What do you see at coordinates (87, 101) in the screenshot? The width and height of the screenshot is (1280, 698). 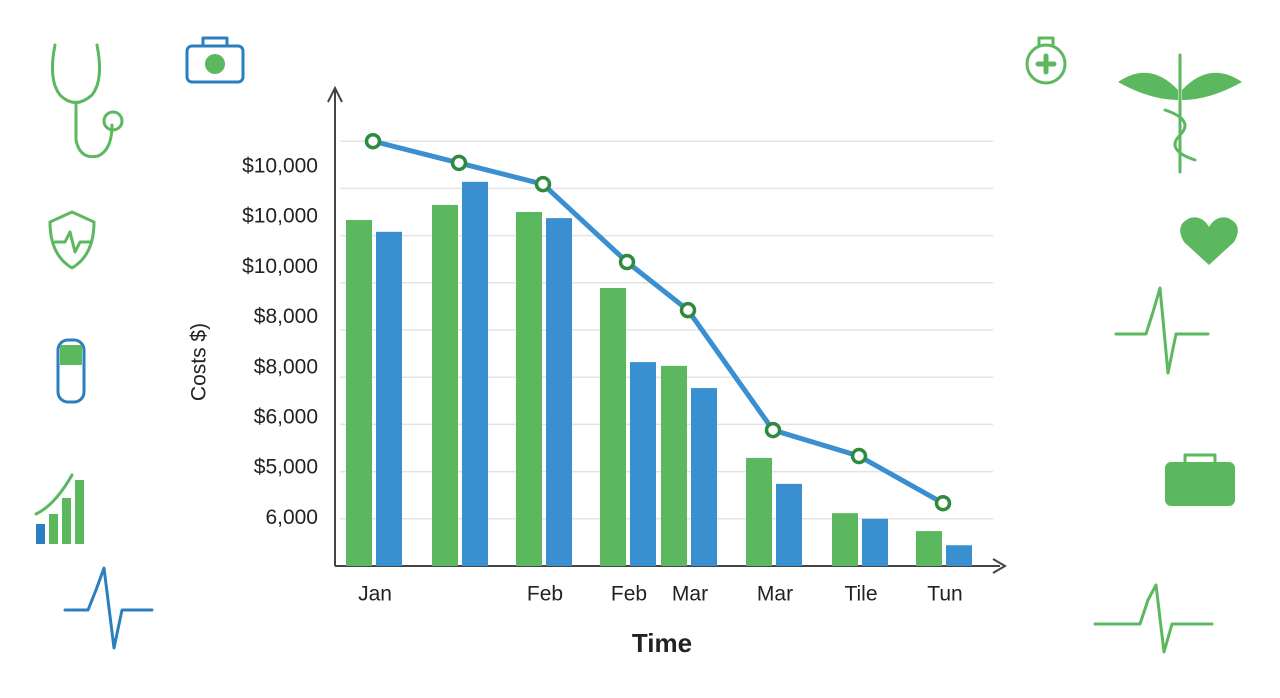 I see `stethoscope-icon` at bounding box center [87, 101].